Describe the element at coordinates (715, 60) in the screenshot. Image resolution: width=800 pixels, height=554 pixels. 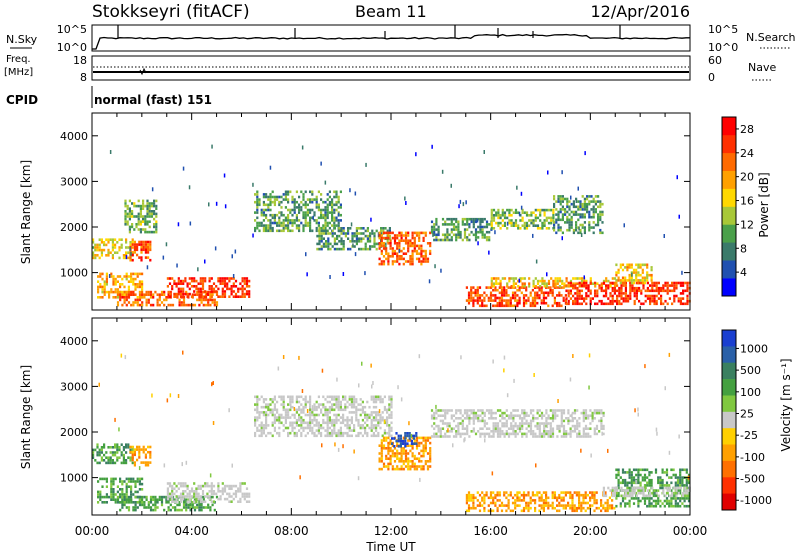
I see `freq-right-tick-top: 60` at that location.